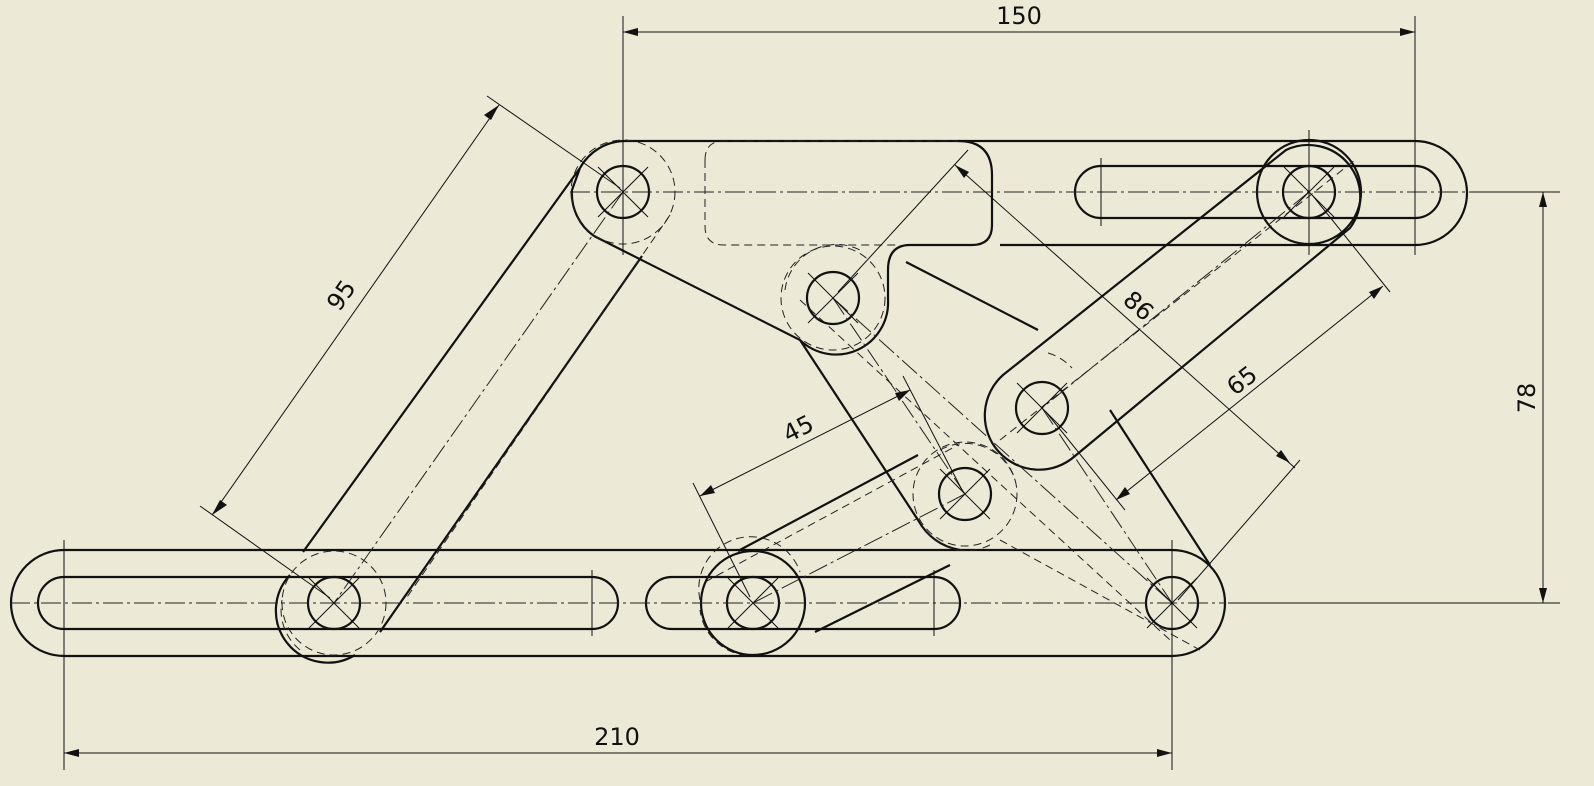  What do you see at coordinates (1241, 380) in the screenshot?
I see `dim-65-label: 65` at bounding box center [1241, 380].